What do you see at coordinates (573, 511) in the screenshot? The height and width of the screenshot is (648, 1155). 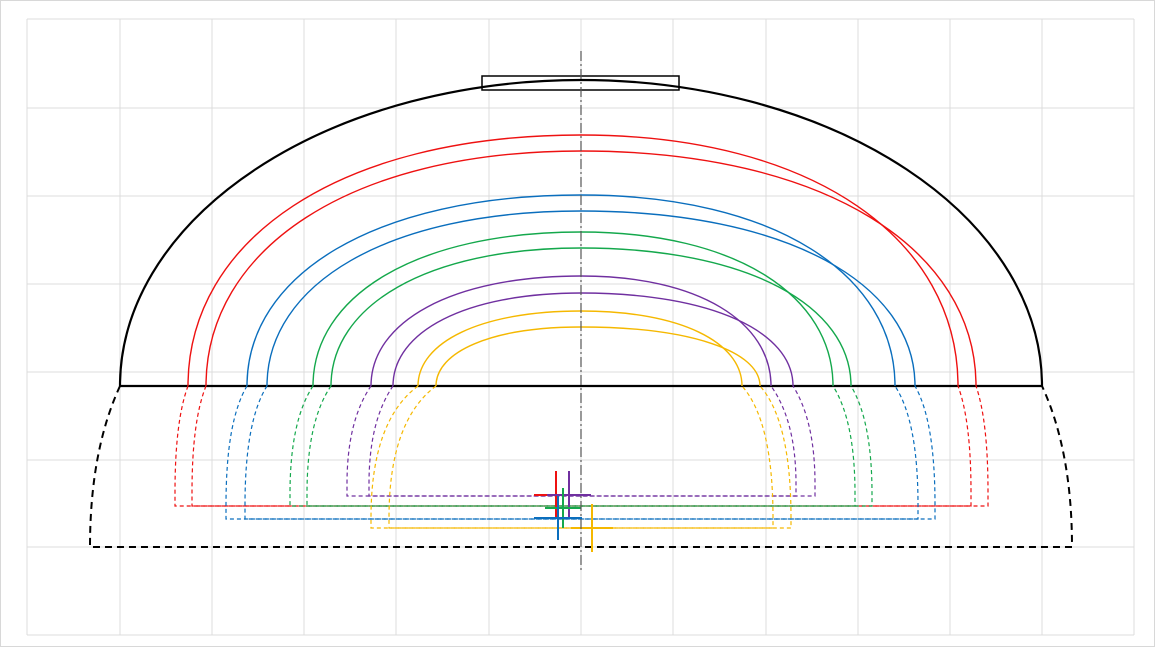 I see `center-markers` at bounding box center [573, 511].